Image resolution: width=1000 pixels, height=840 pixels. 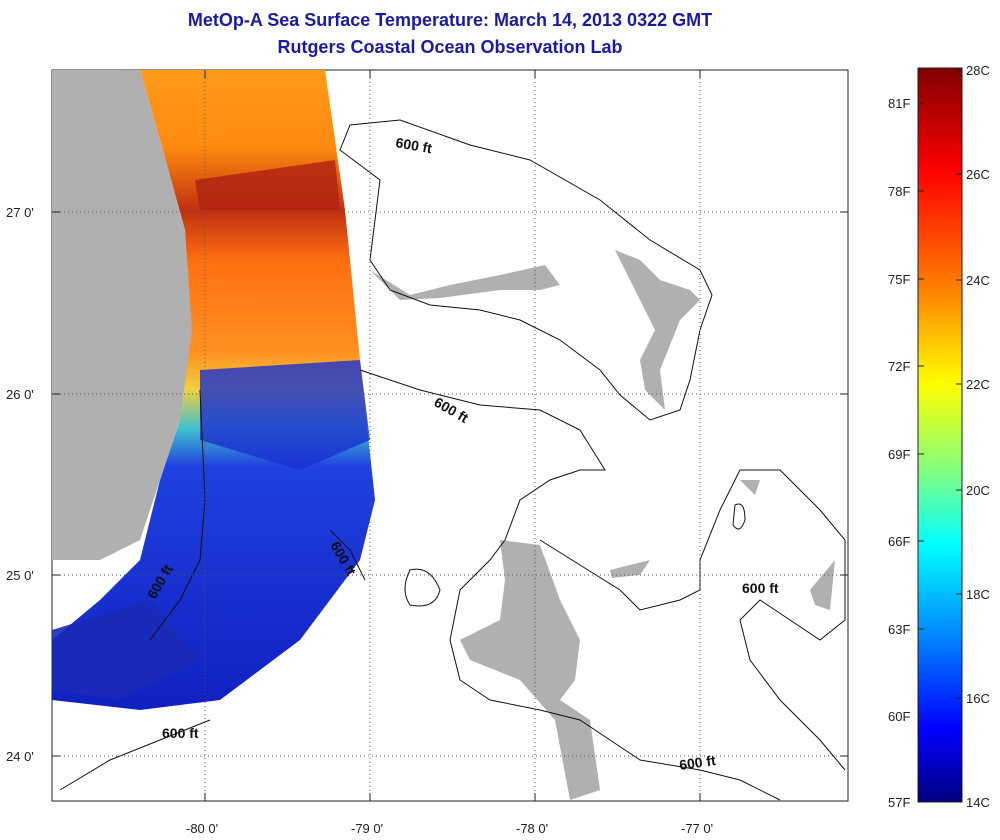 I want to click on berry-islands, so click(x=630, y=569).